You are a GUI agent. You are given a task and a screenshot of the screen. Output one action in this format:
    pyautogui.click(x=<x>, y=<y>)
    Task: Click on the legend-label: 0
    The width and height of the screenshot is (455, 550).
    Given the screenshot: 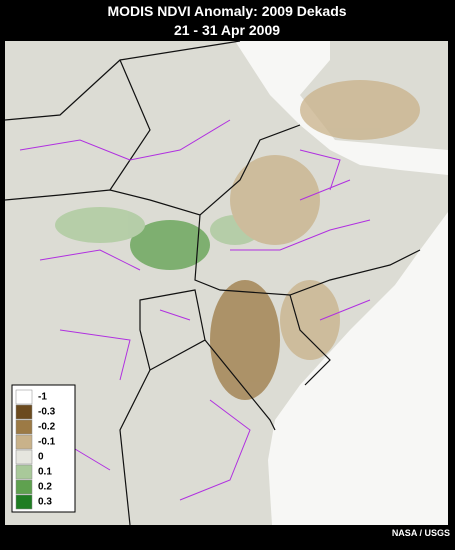 What is the action you would take?
    pyautogui.click(x=41, y=457)
    